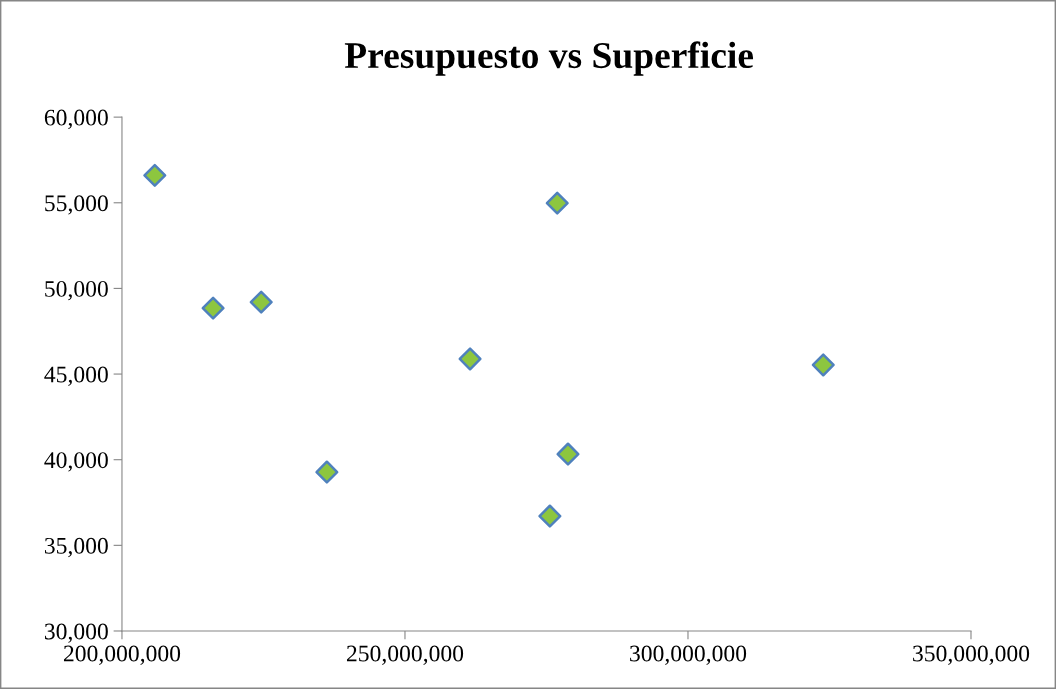 This screenshot has width=1056, height=689. I want to click on y-tick-label: 40,000, so click(76, 462).